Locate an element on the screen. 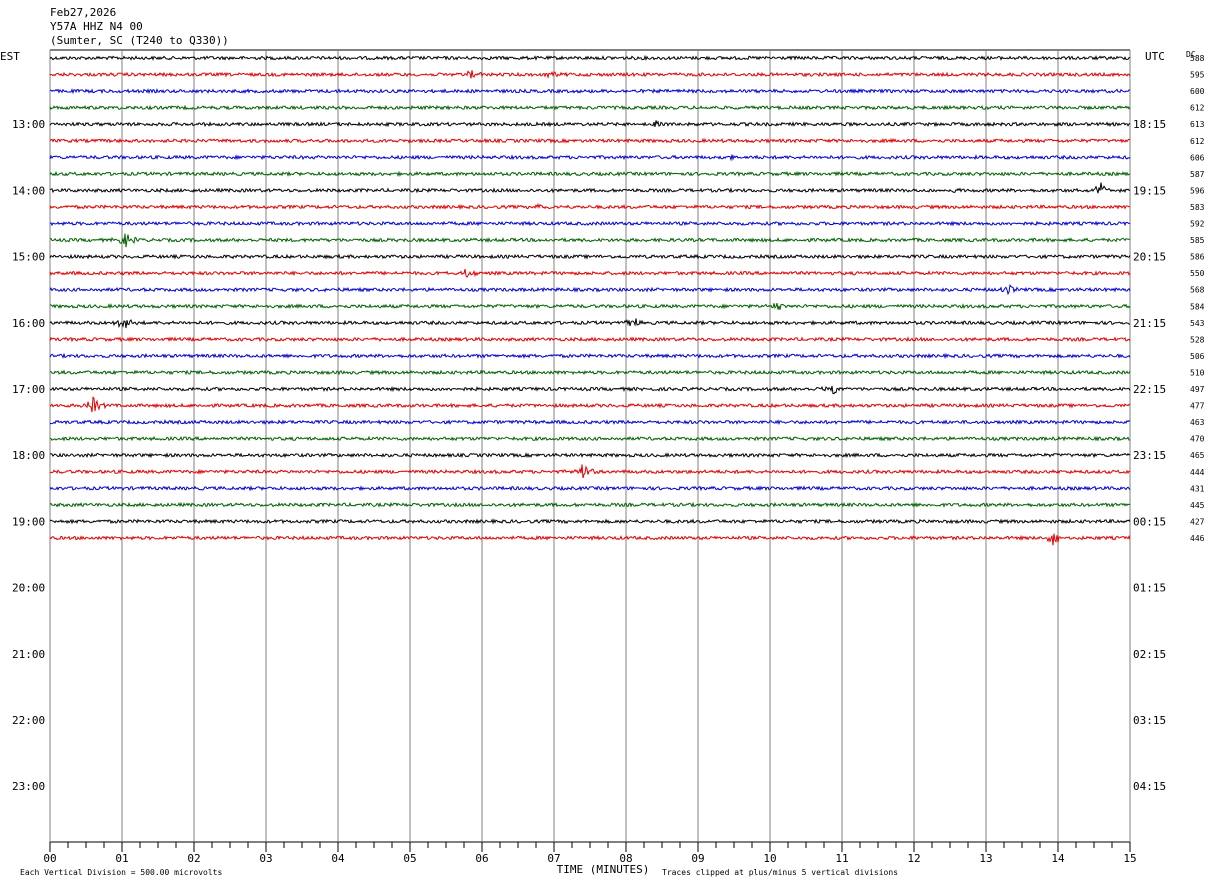 This screenshot has height=886, width=1210. x-tick-label: 11 is located at coordinates (841, 858).